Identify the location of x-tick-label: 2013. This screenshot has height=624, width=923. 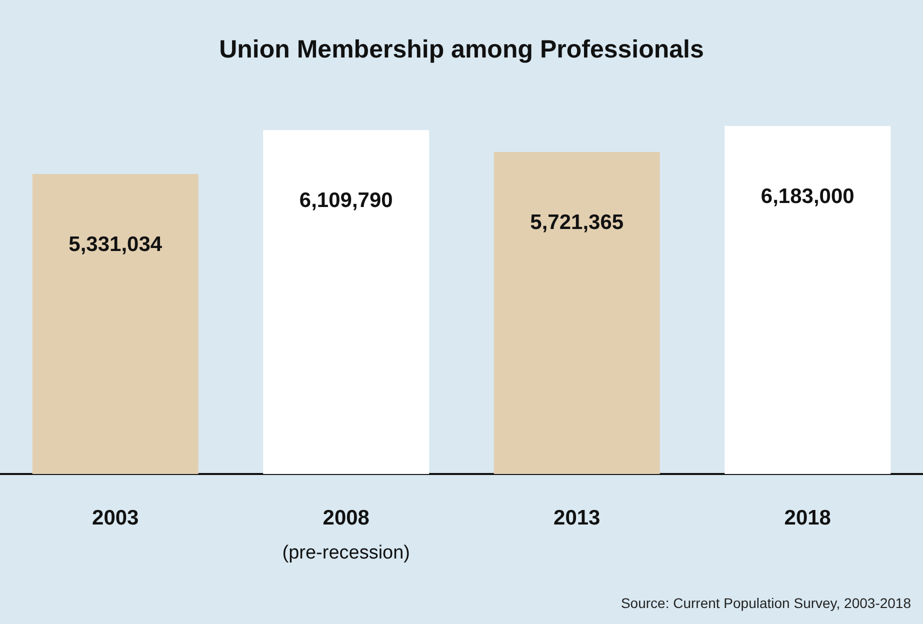
(577, 518).